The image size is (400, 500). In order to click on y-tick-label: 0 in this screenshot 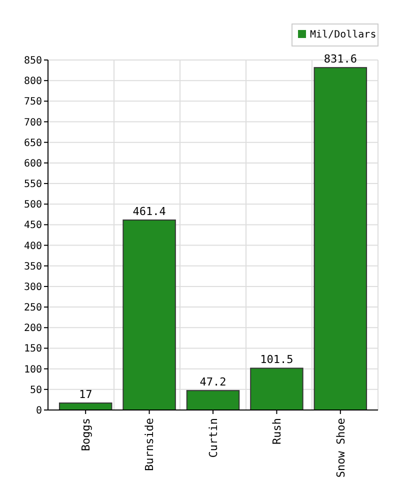, I will do `click(39, 411)`.